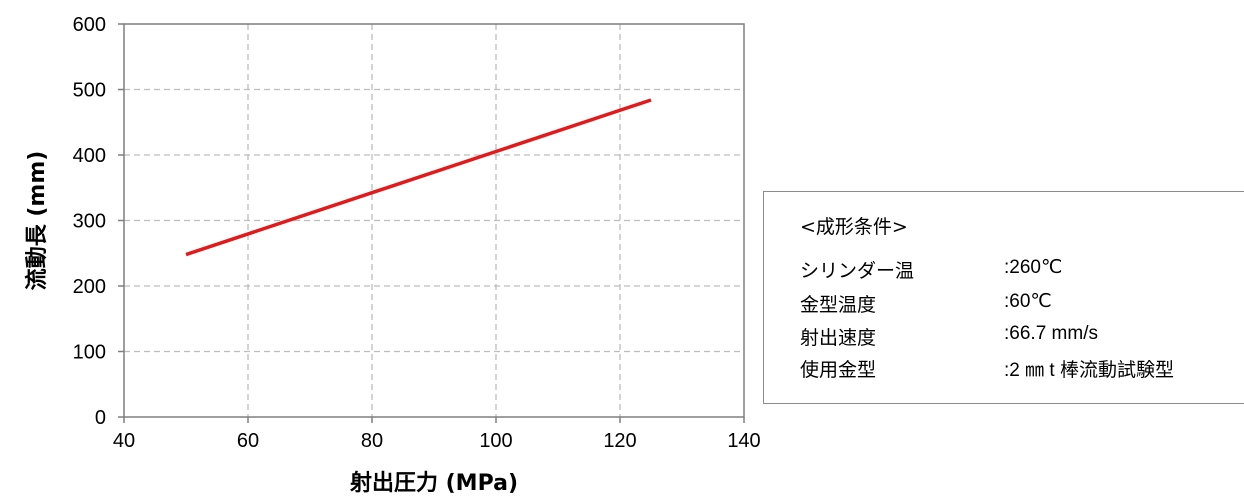 The height and width of the screenshot is (496, 1244). What do you see at coordinates (248, 441) in the screenshot?
I see `x-tick-label: 60` at bounding box center [248, 441].